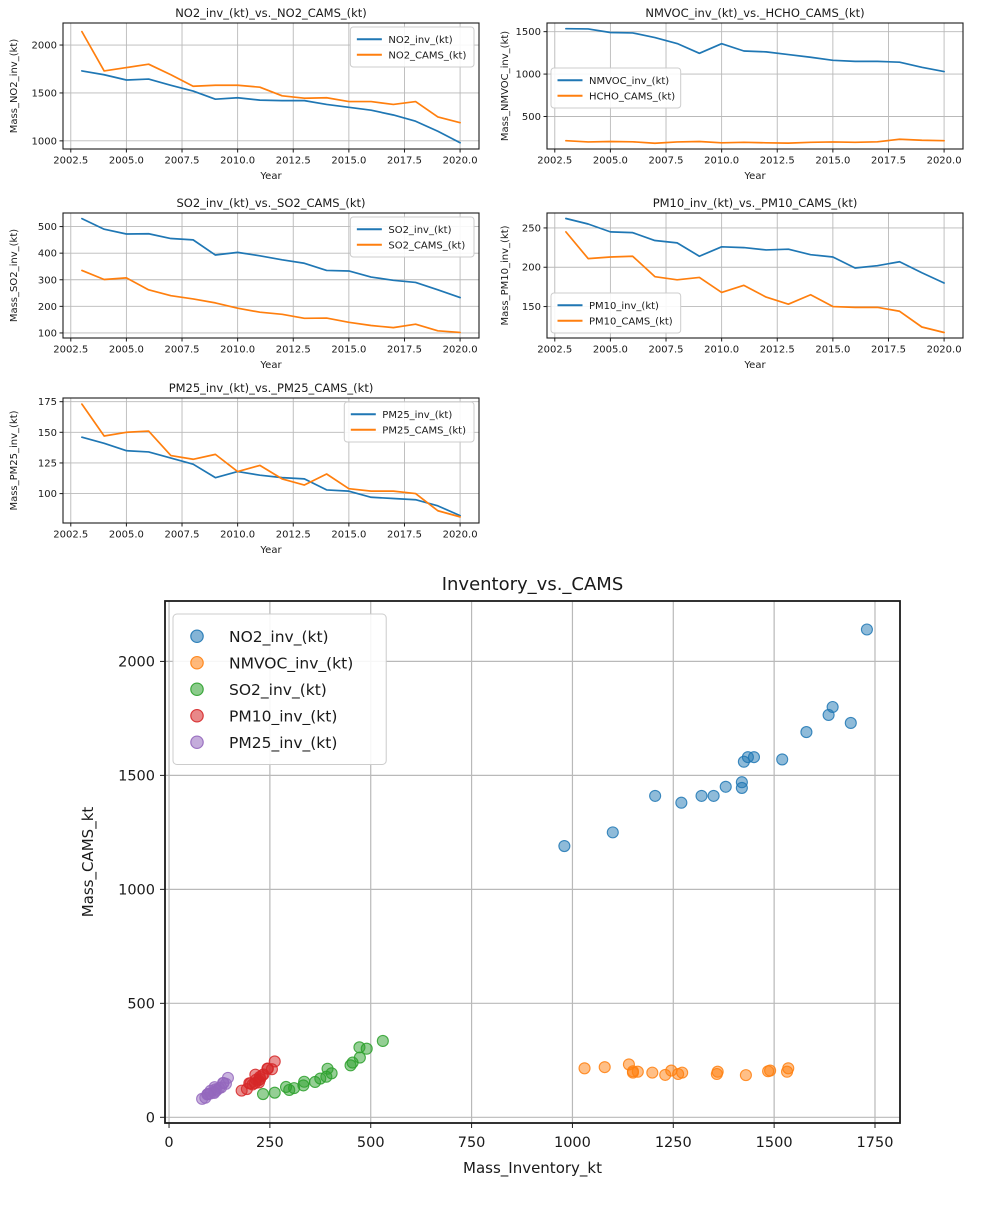  What do you see at coordinates (47, 494) in the screenshot?
I see `y-tick-label: 100` at bounding box center [47, 494].